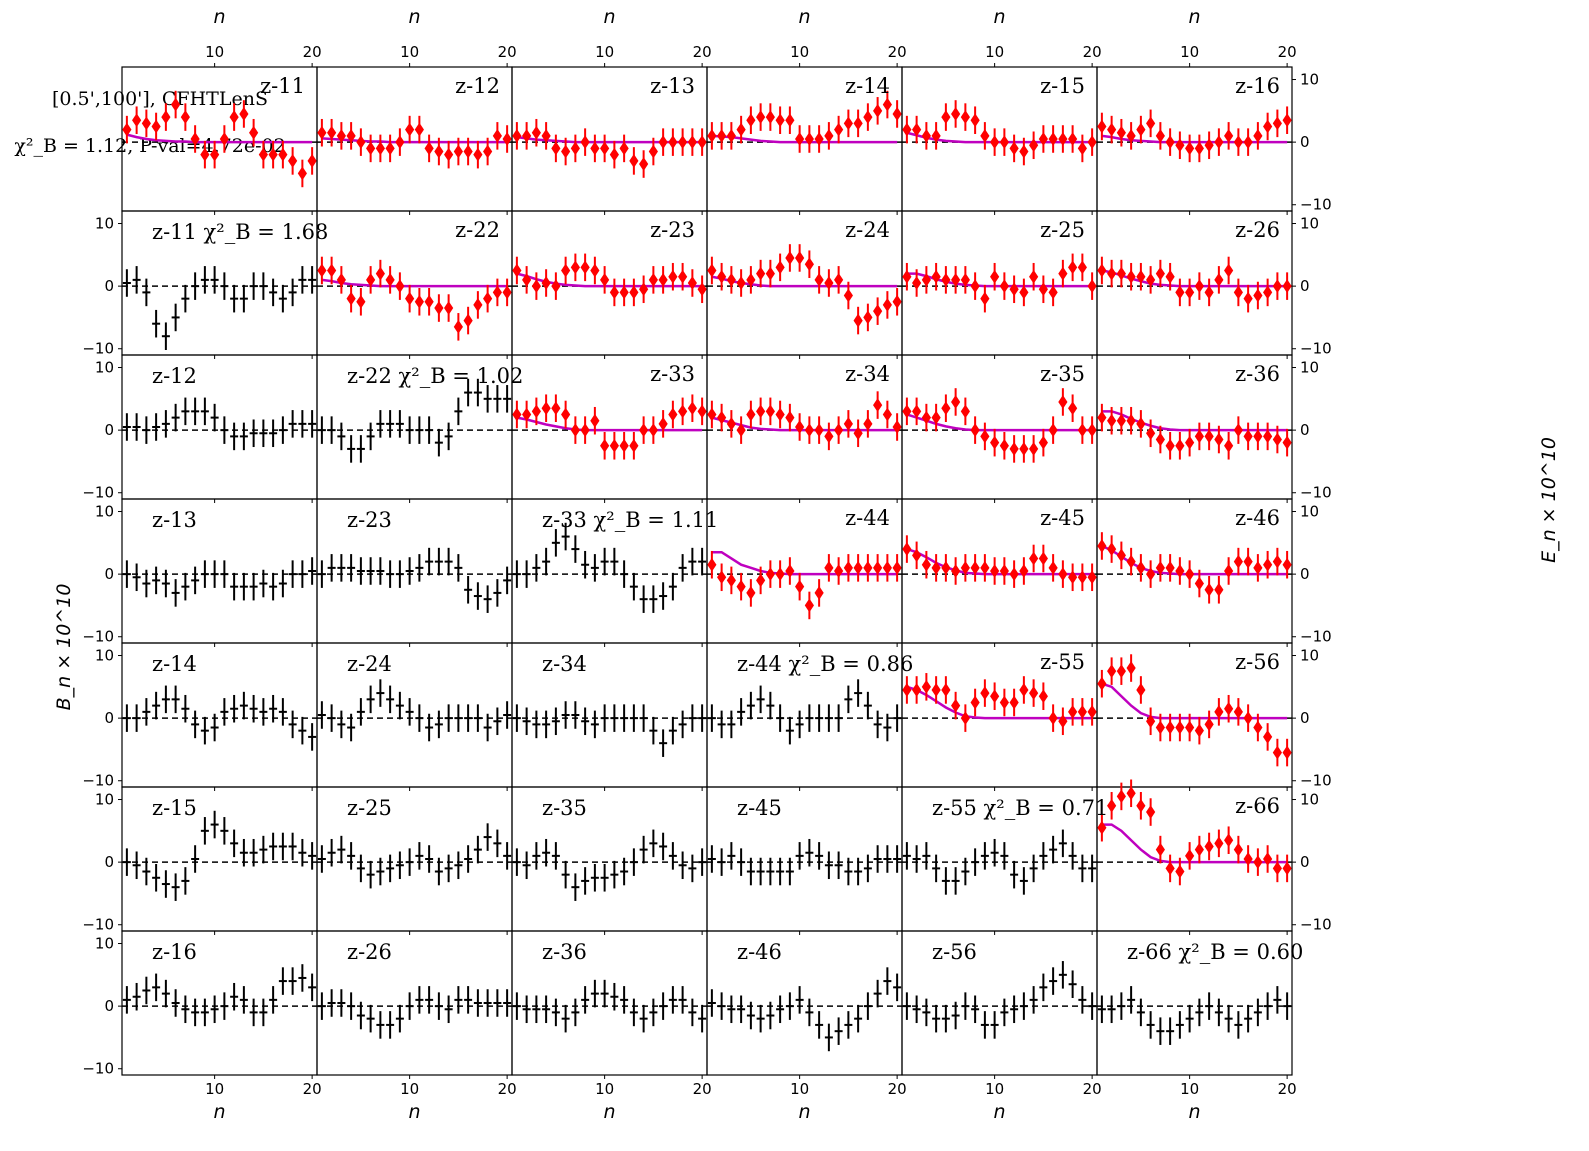 This screenshot has width=1589, height=1151. What do you see at coordinates (1062, 662) in the screenshot?
I see `panel-label: z-55` at bounding box center [1062, 662].